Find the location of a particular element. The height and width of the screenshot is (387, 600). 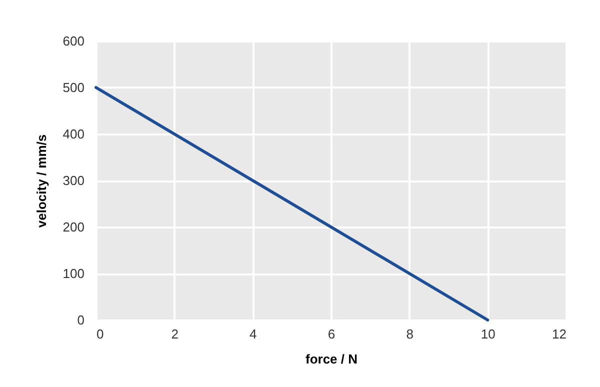

y-tick-label: 500 is located at coordinates (73, 87).